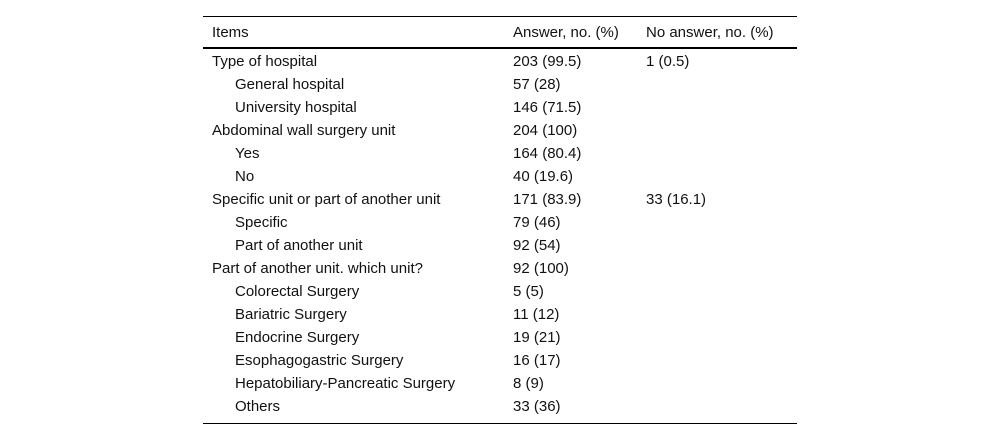  What do you see at coordinates (543, 176) in the screenshot?
I see `answer-value: 40 (19.6)` at bounding box center [543, 176].